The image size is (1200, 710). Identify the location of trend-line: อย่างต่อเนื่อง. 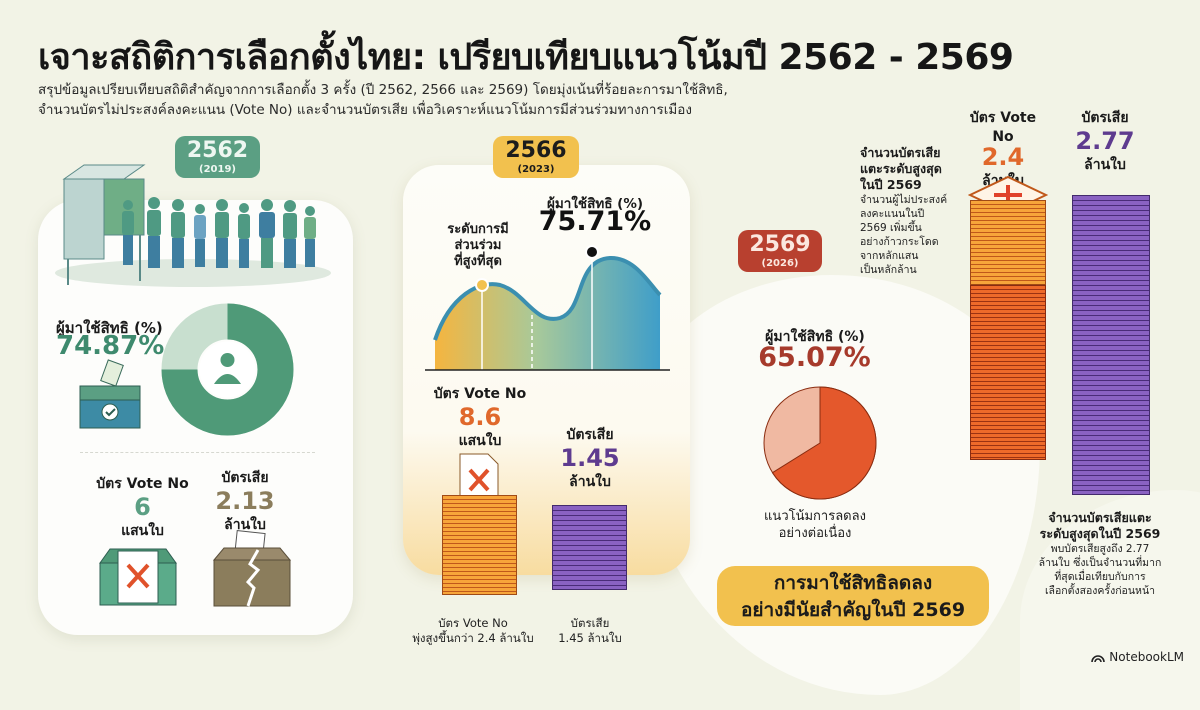
(815, 533).